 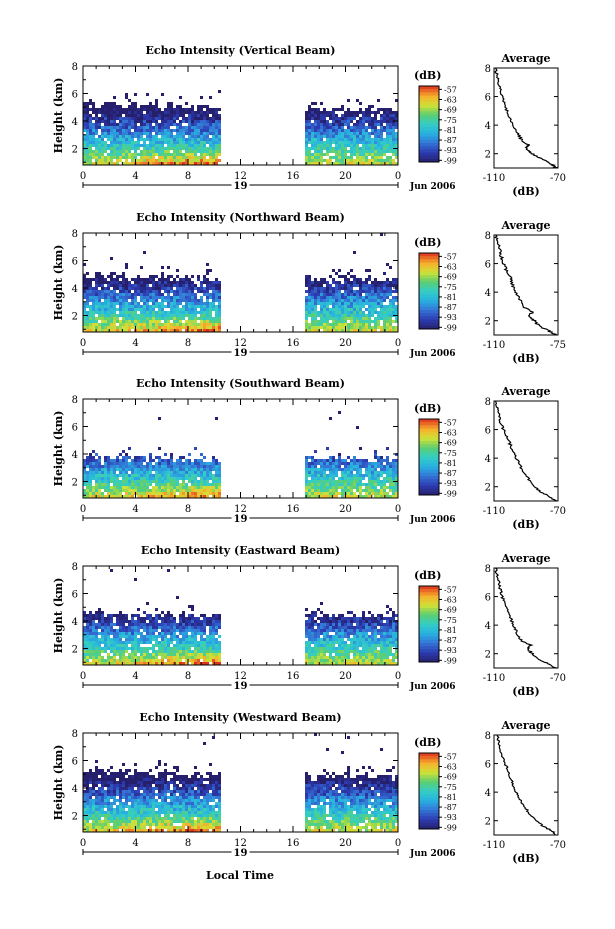 What do you see at coordinates (525, 524) in the screenshot?
I see `avg-x-label: (dB)` at bounding box center [525, 524].